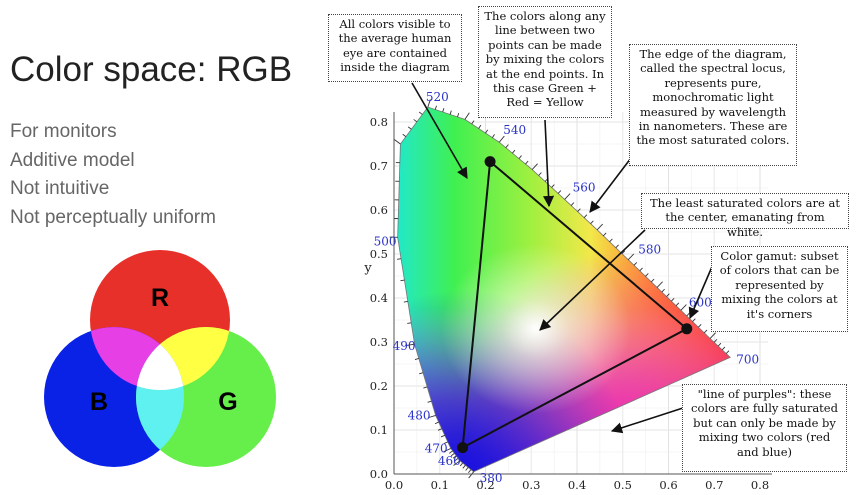  What do you see at coordinates (160, 298) in the screenshot?
I see `venn-label-r: R` at bounding box center [160, 298].